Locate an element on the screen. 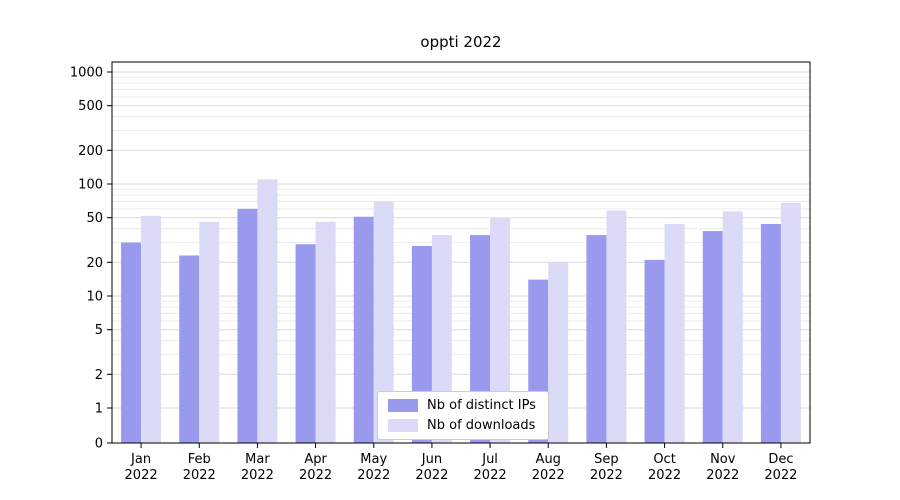  bar-downloads-apr is located at coordinates (325, 332).